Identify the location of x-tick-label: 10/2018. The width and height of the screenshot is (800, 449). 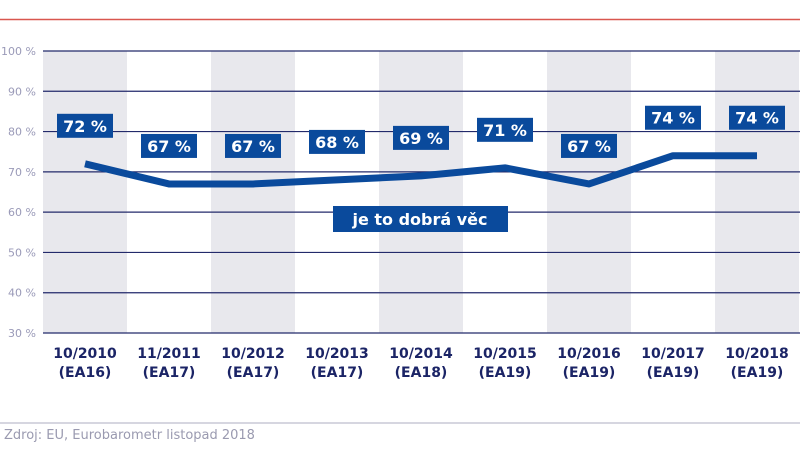
(757, 354).